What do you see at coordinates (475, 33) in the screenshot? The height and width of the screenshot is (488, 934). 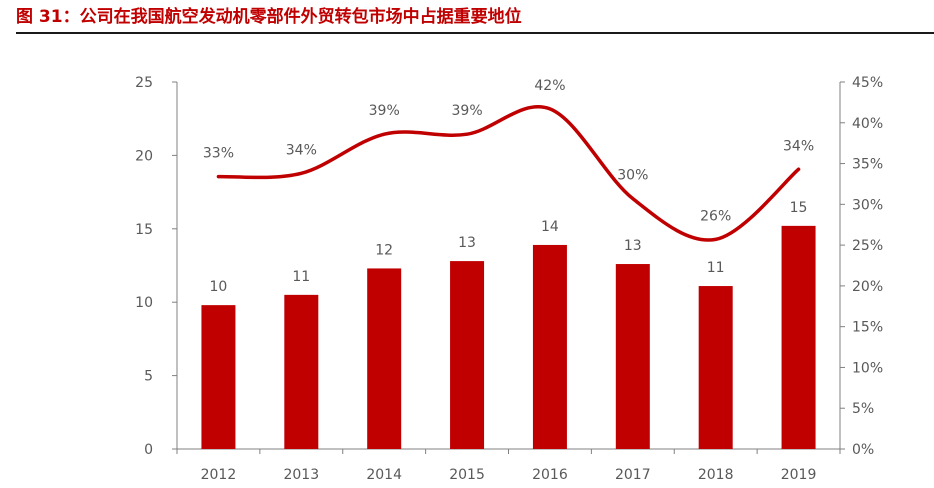 I see `title-divider` at bounding box center [475, 33].